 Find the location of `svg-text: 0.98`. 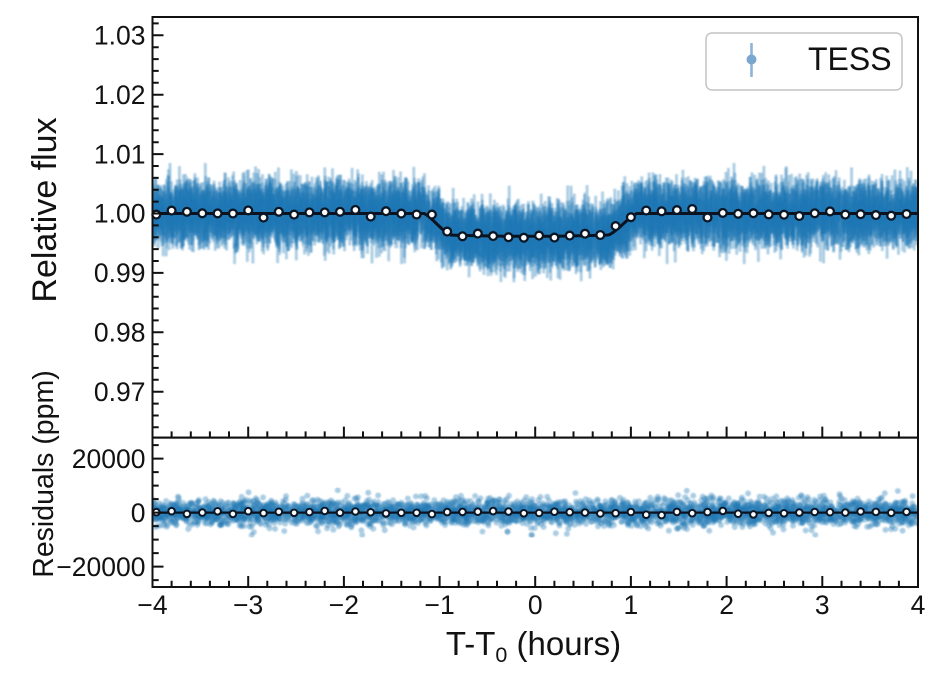

svg-text: 0.98 is located at coordinates (120, 333).